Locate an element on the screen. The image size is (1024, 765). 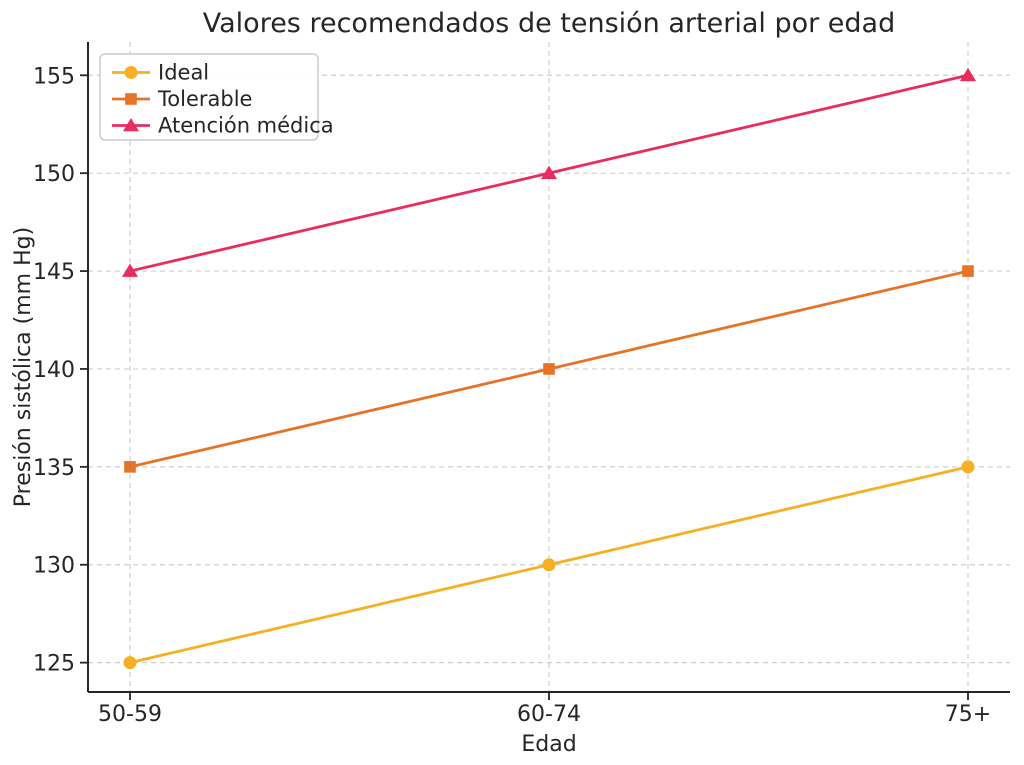
x-axis-label: Edad is located at coordinates (548, 744).